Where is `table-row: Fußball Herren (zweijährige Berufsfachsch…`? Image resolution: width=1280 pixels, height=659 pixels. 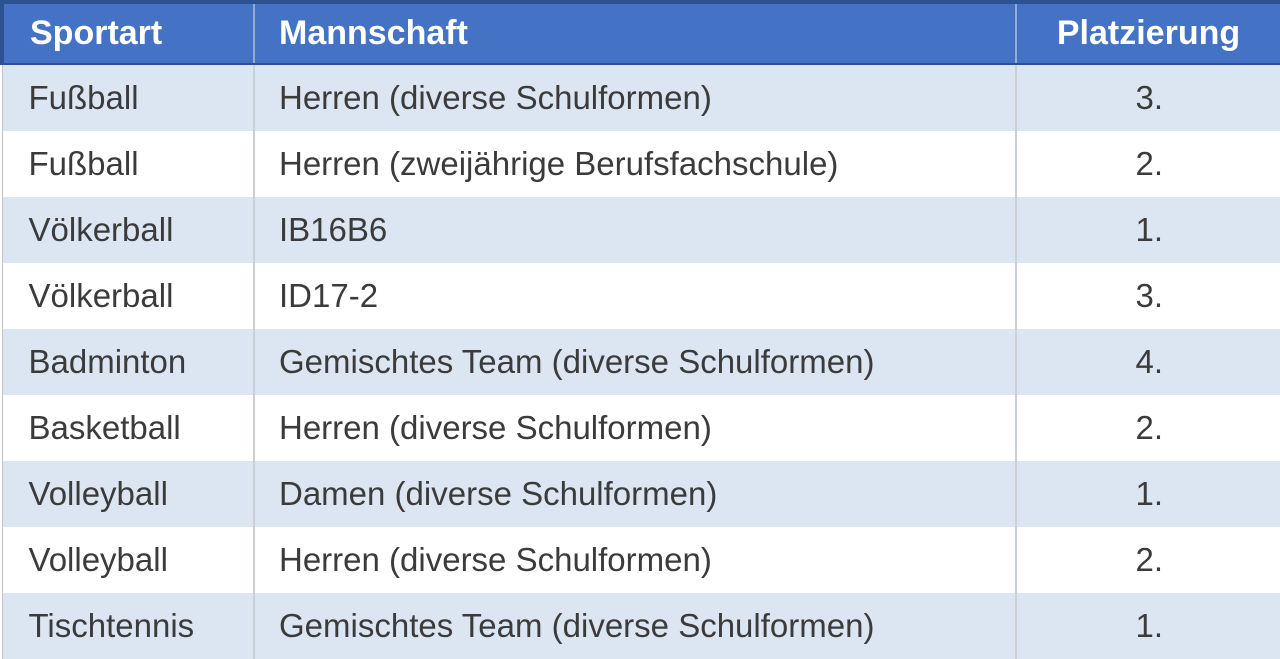 table-row: Fußball Herren (zweijährige Berufsfachsch… is located at coordinates (640, 164).